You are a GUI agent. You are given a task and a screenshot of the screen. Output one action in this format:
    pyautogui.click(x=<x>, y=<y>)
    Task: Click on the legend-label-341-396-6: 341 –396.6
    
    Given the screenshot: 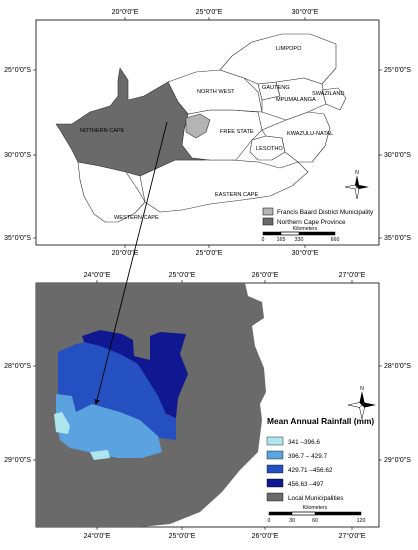 What is the action you would take?
    pyautogui.click(x=304, y=442)
    